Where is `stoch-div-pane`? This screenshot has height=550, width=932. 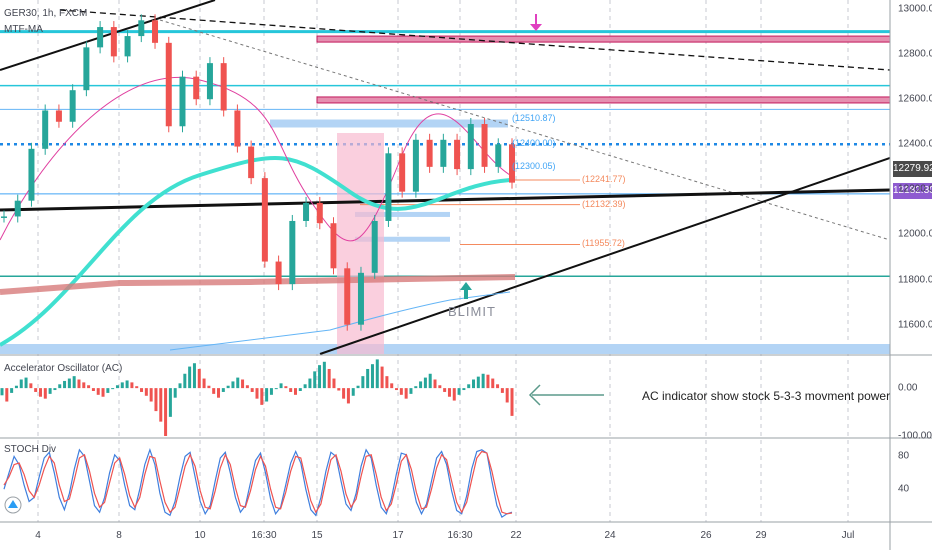 stoch-div-pane is located at coordinates (258, 482).